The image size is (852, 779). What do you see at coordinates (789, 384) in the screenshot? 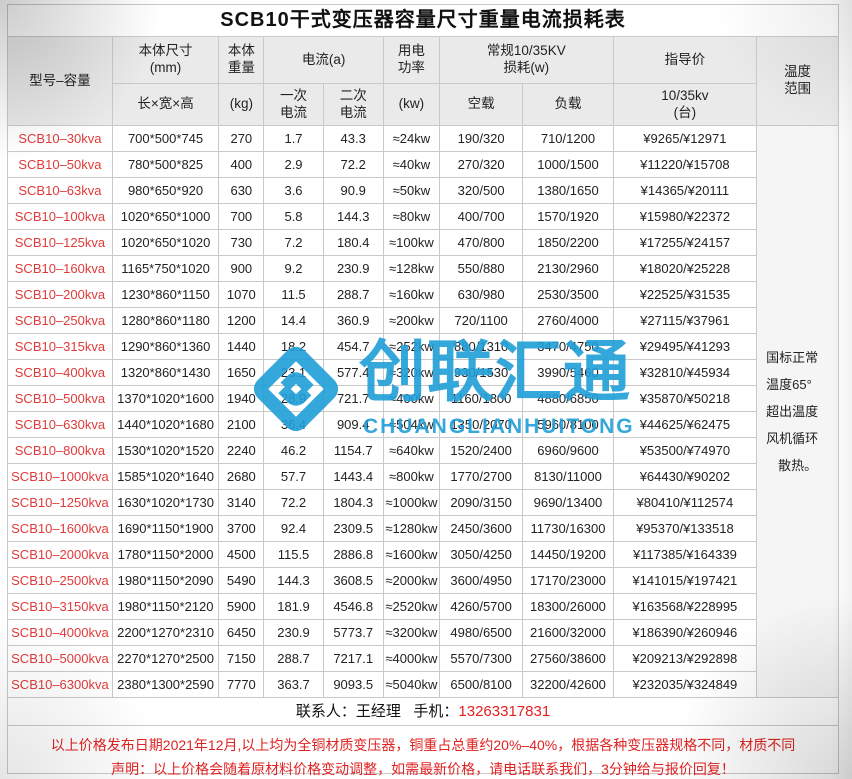
I see `temp-note-line: 温度65°` at bounding box center [789, 384].